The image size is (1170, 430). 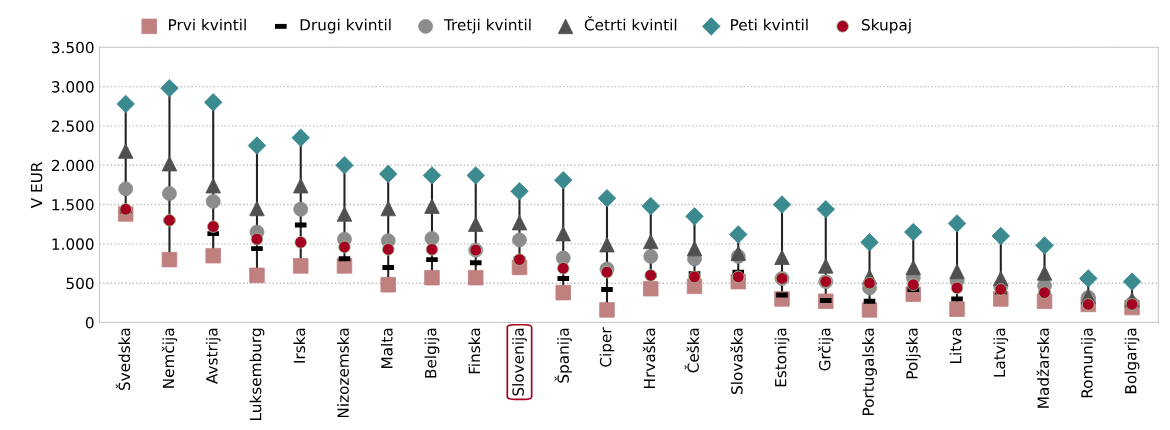 I want to click on x-tick-label: Latvija, so click(x=1001, y=352).